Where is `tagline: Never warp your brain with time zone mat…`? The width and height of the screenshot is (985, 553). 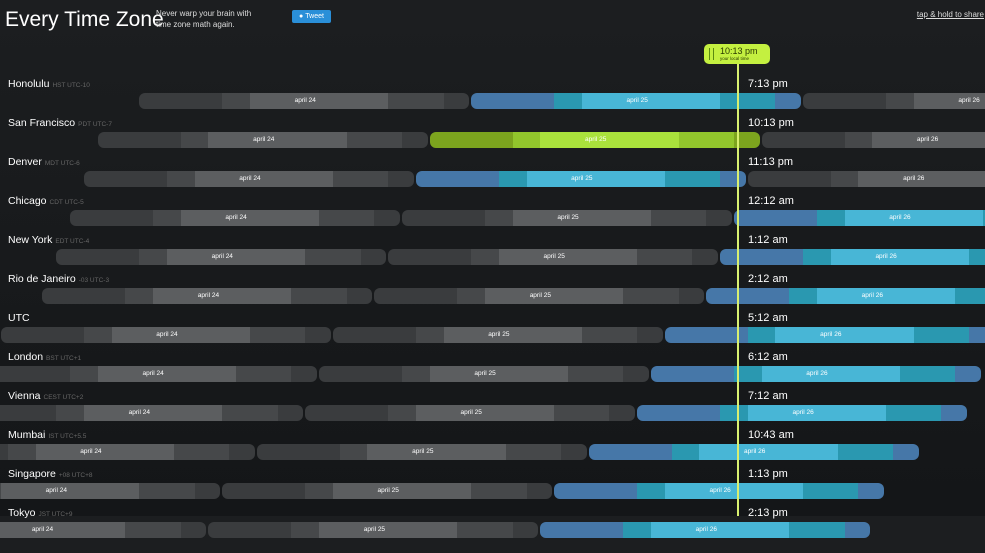
tagline: Never warp your brain with time zone mat… is located at coordinates (204, 19).